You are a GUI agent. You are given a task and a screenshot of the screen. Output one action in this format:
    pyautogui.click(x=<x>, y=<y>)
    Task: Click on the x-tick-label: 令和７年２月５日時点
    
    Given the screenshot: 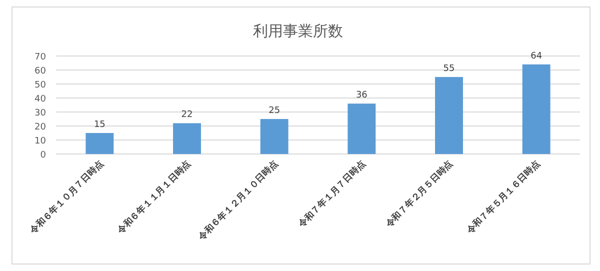 What is the action you would take?
    pyautogui.click(x=419, y=194)
    